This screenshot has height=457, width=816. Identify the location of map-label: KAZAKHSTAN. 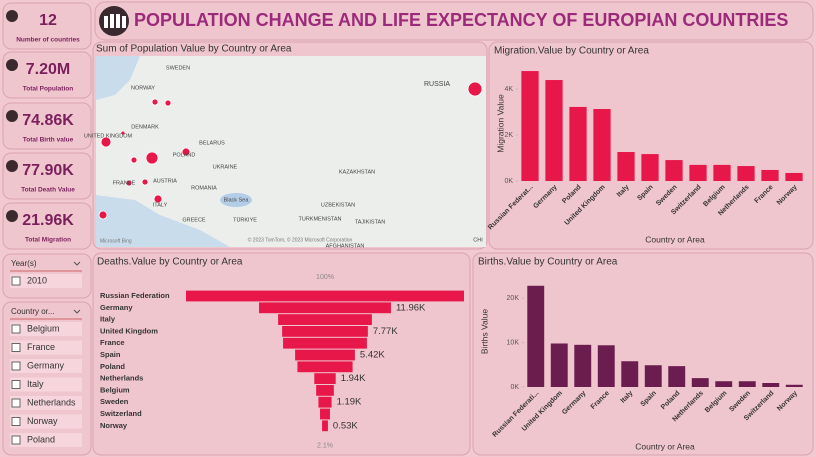
(357, 172).